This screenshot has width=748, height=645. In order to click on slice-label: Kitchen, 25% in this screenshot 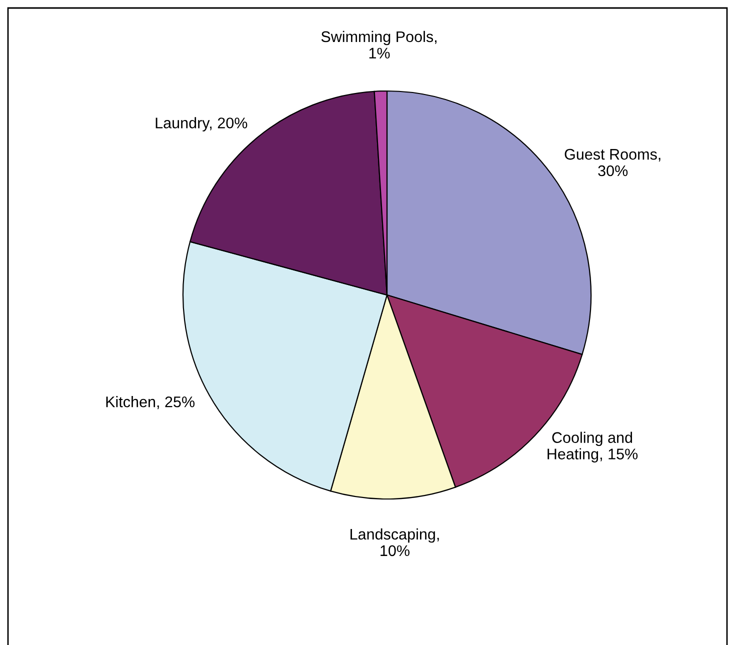, I will do `click(150, 403)`.